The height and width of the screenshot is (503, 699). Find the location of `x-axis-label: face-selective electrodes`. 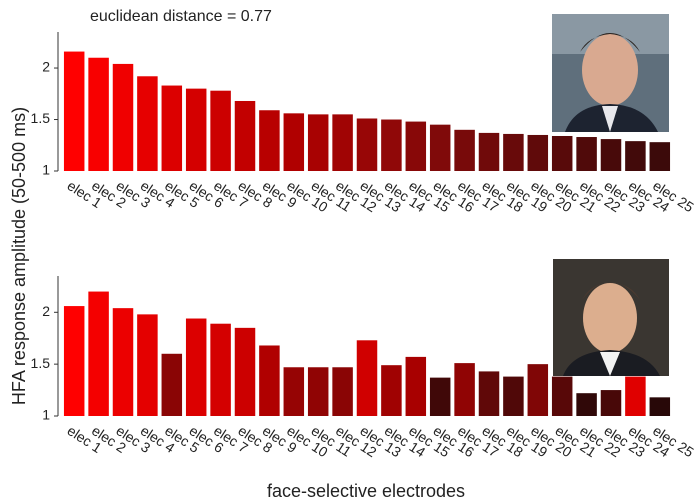

x-axis-label: face-selective electrodes is located at coordinates (366, 491).